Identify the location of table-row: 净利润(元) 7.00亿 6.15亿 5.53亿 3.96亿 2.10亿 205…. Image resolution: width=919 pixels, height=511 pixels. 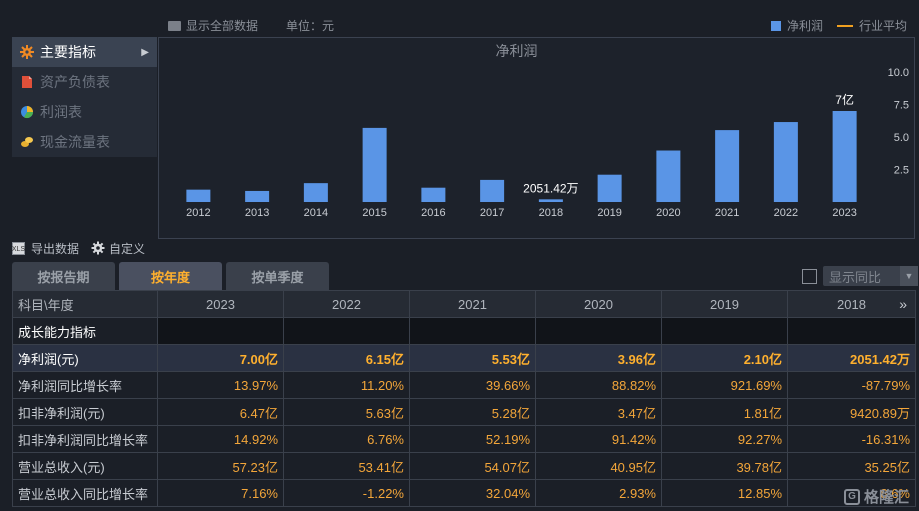
(464, 358).